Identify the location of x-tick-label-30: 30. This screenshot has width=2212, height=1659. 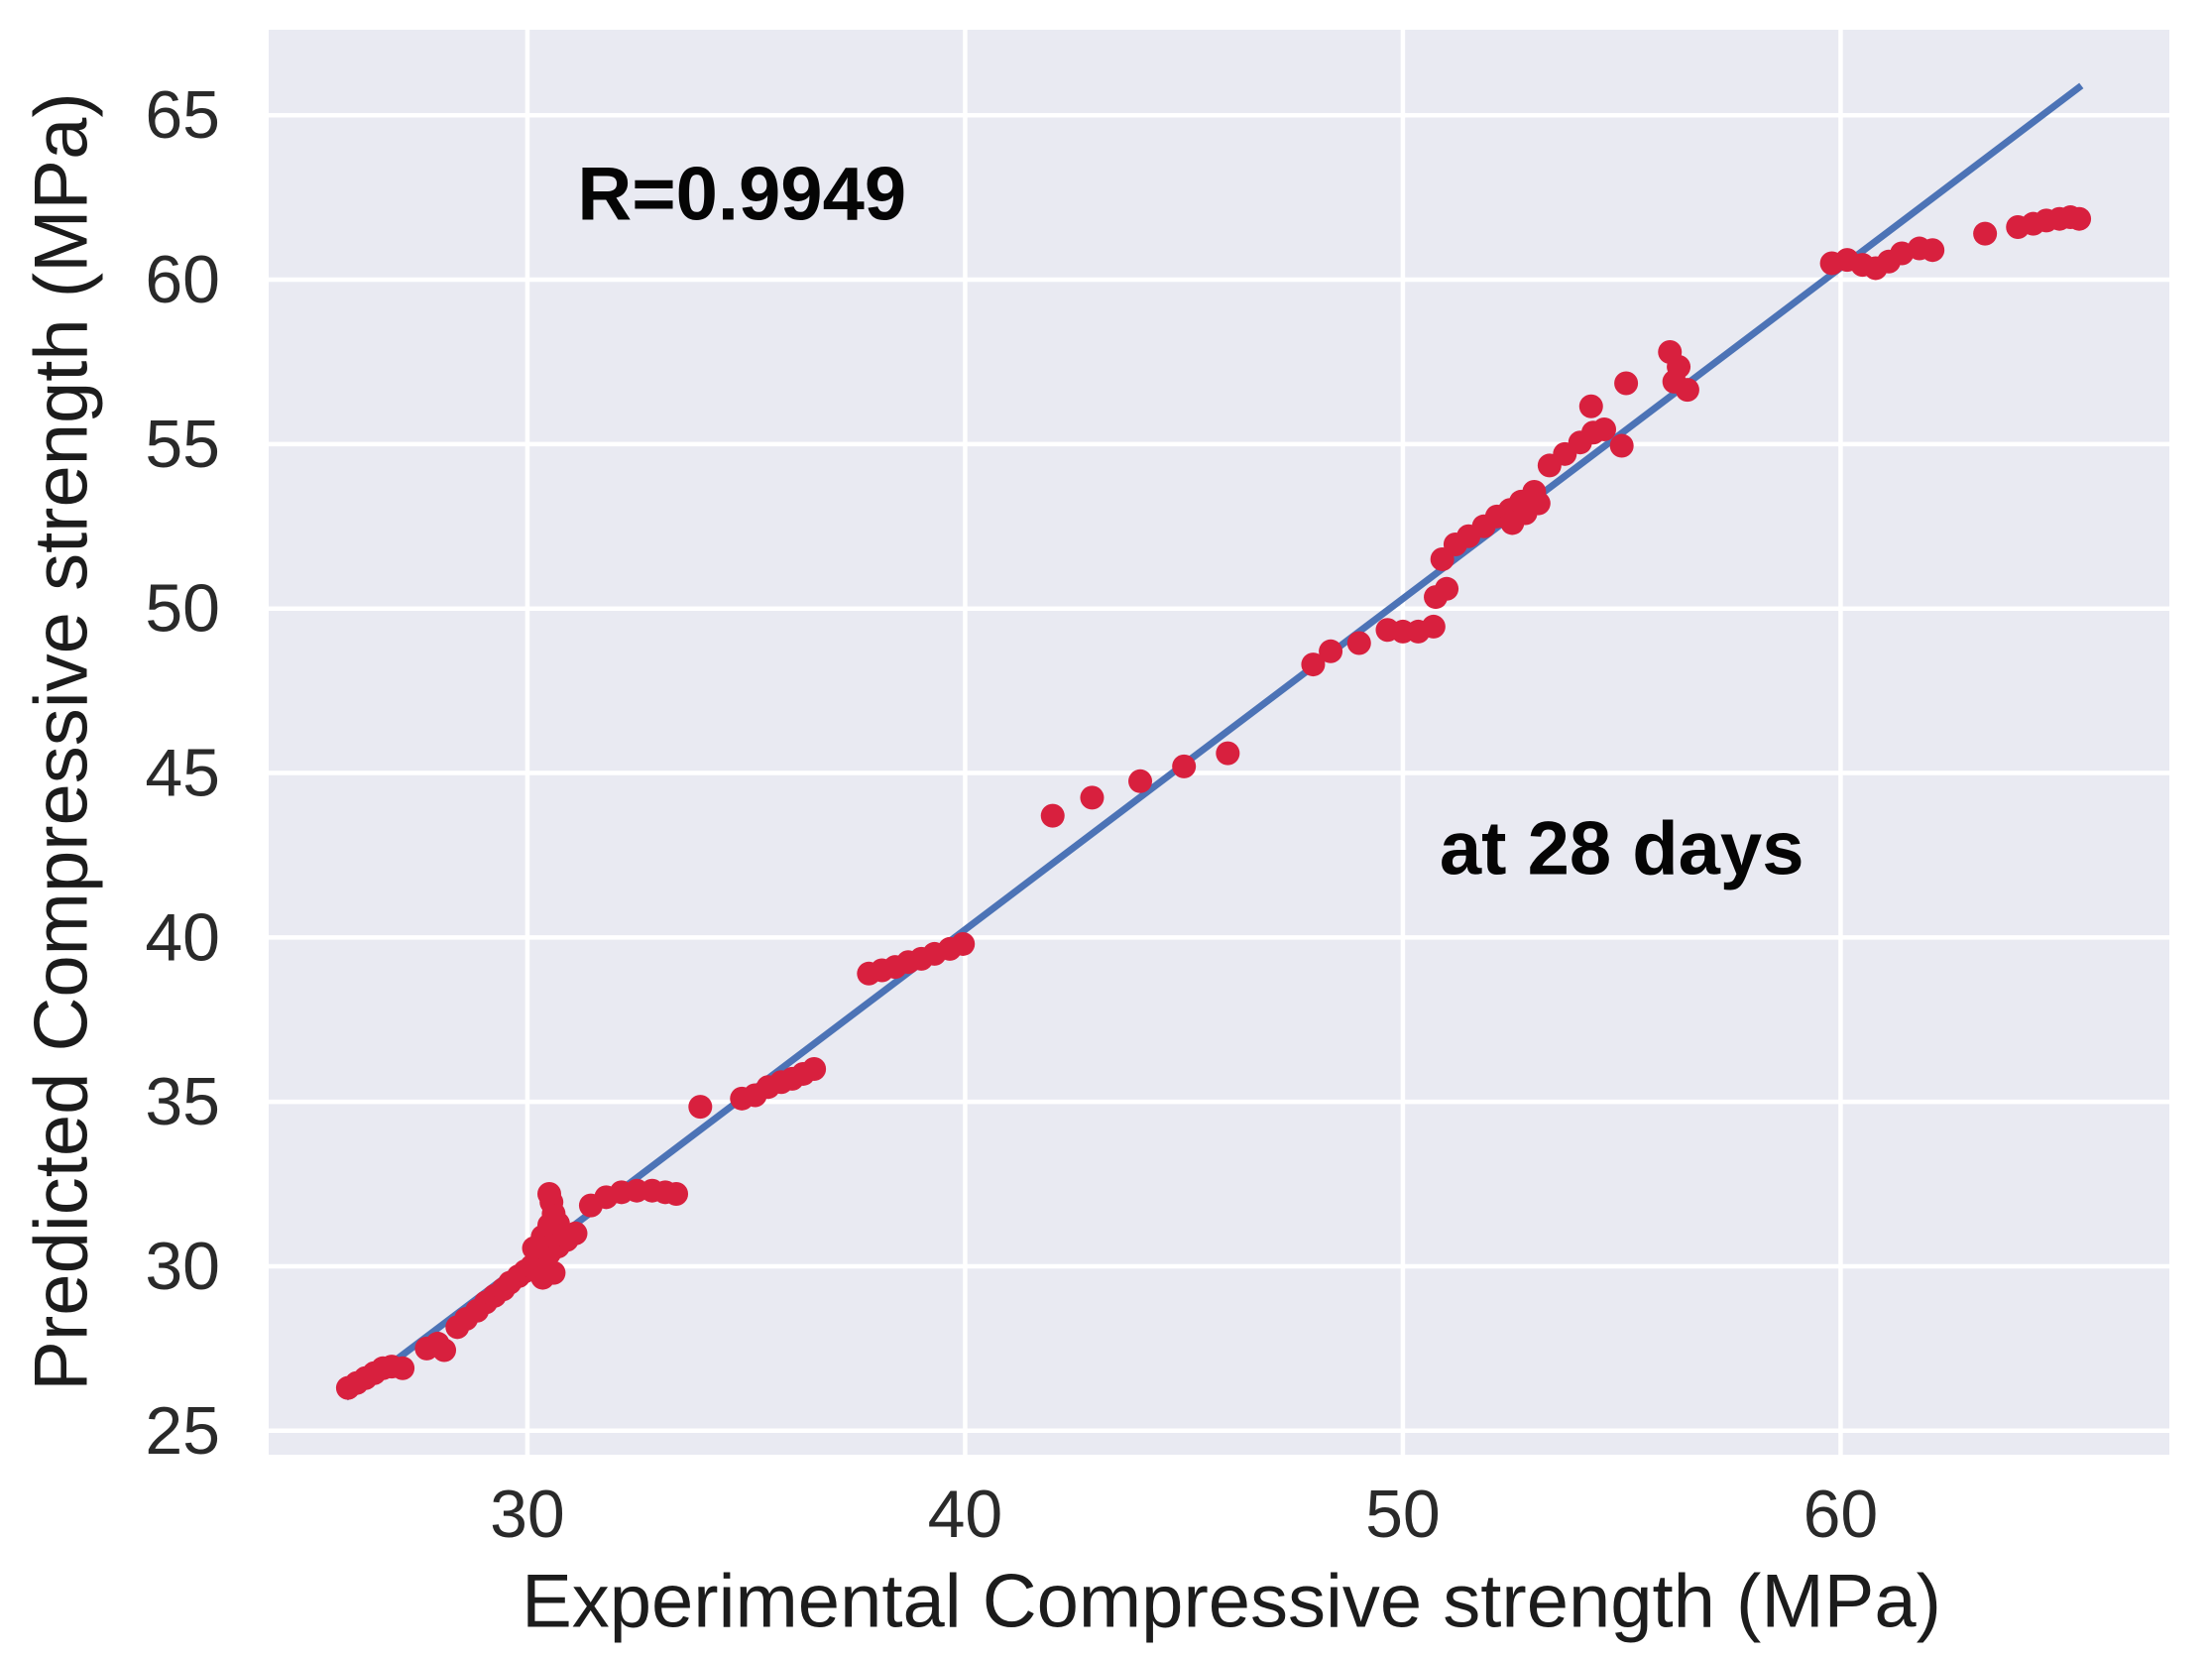
(527, 1514).